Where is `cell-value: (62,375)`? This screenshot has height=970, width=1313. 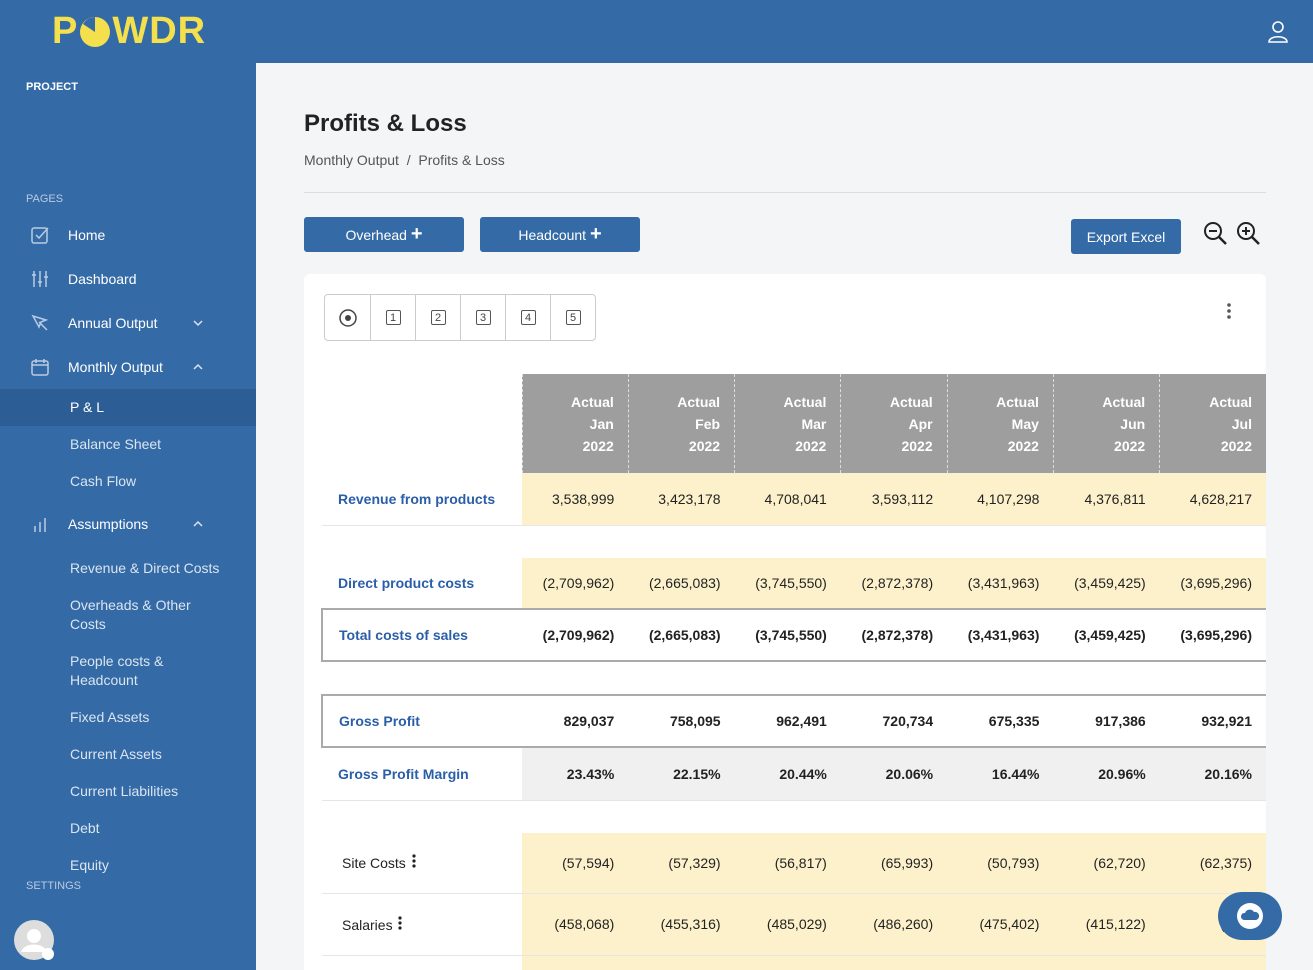
cell-value: (62,375) is located at coordinates (1212, 863).